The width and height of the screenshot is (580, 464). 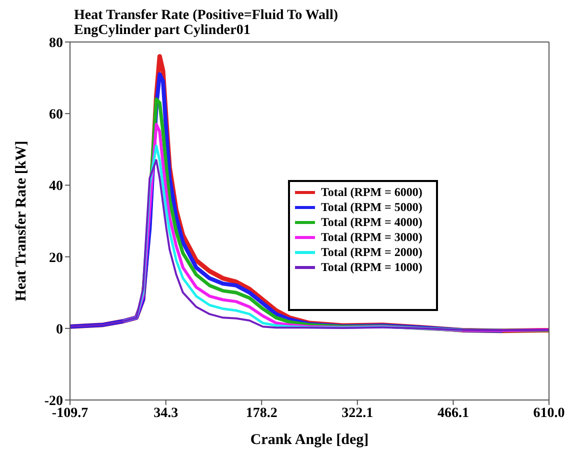 What do you see at coordinates (371, 207) in the screenshot?
I see `legend-label: Total (RPM = 5000)` at bounding box center [371, 207].